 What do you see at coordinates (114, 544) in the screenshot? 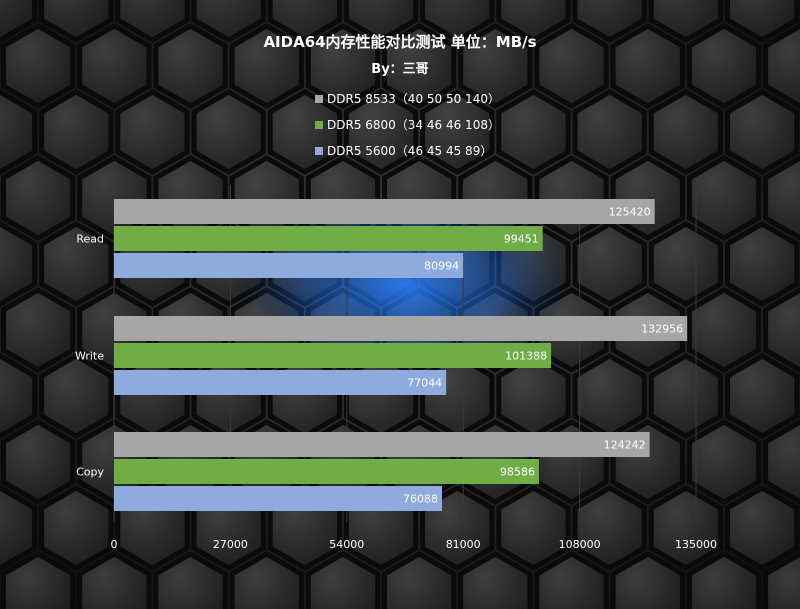
I see `x-tick-label-0: 0` at bounding box center [114, 544].